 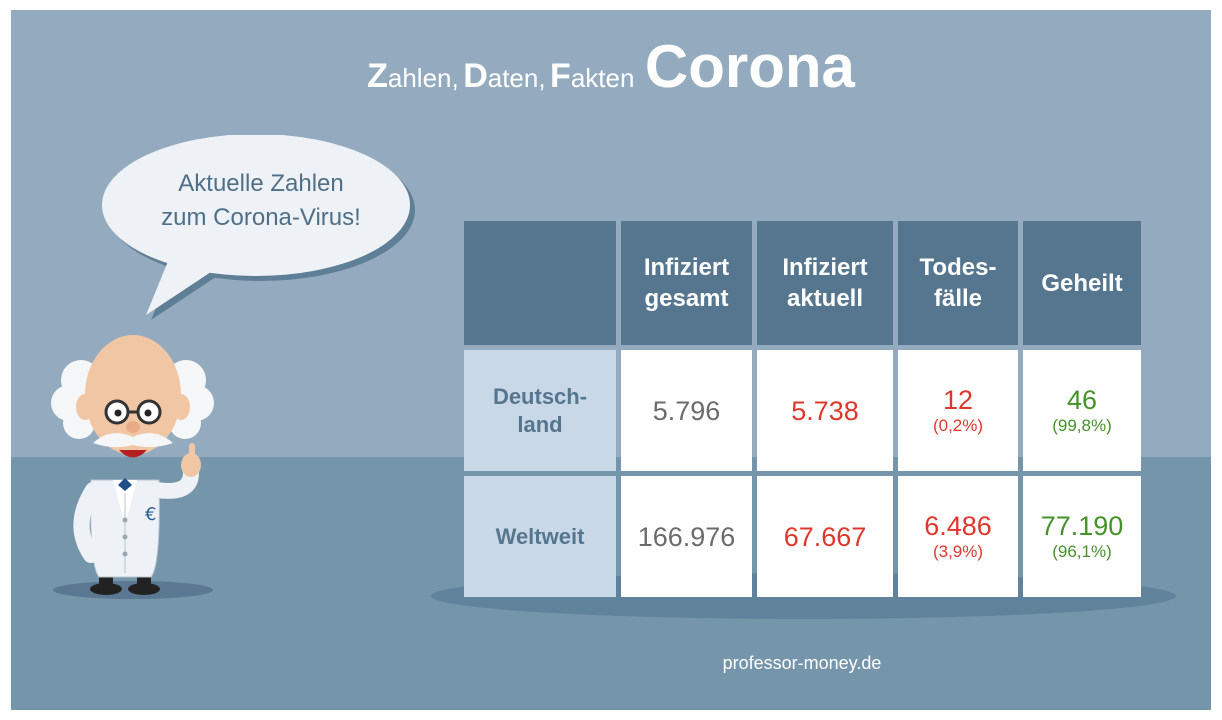 What do you see at coordinates (261, 201) in the screenshot?
I see `speech-bubble-text: Aktuelle Zahlen zum Corona-Virus!` at bounding box center [261, 201].